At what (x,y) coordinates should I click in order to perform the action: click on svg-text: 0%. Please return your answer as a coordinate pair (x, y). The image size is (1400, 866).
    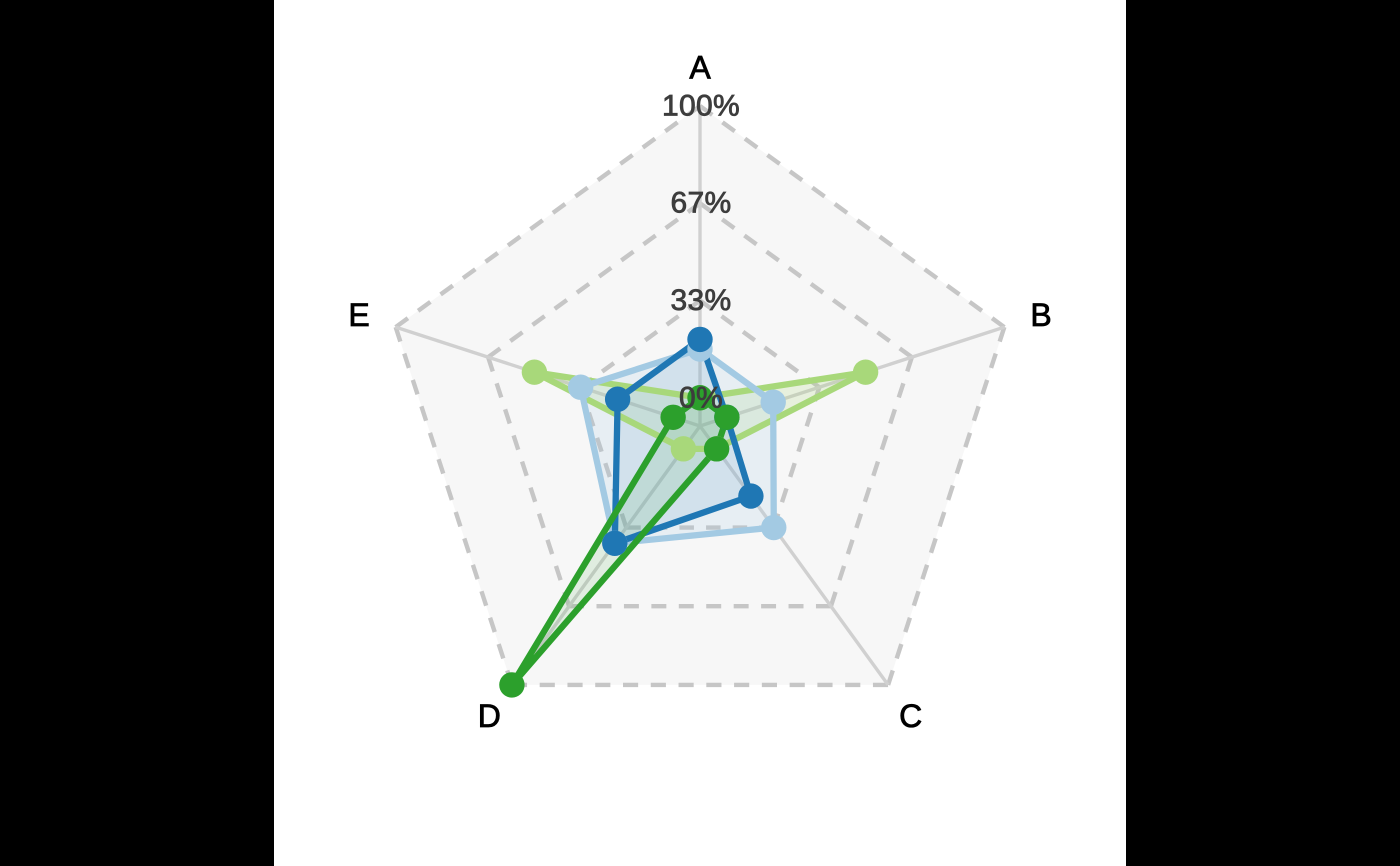
    Looking at the image, I should click on (701, 397).